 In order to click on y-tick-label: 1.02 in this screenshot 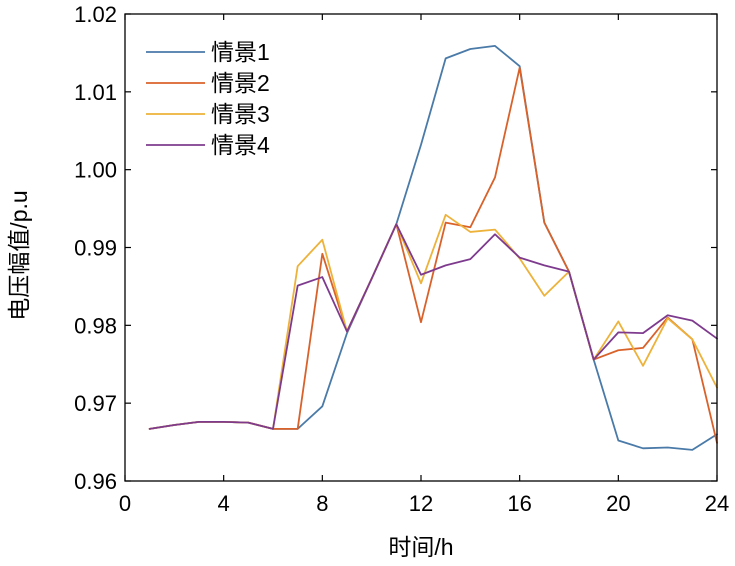, I will do `click(95, 14)`.